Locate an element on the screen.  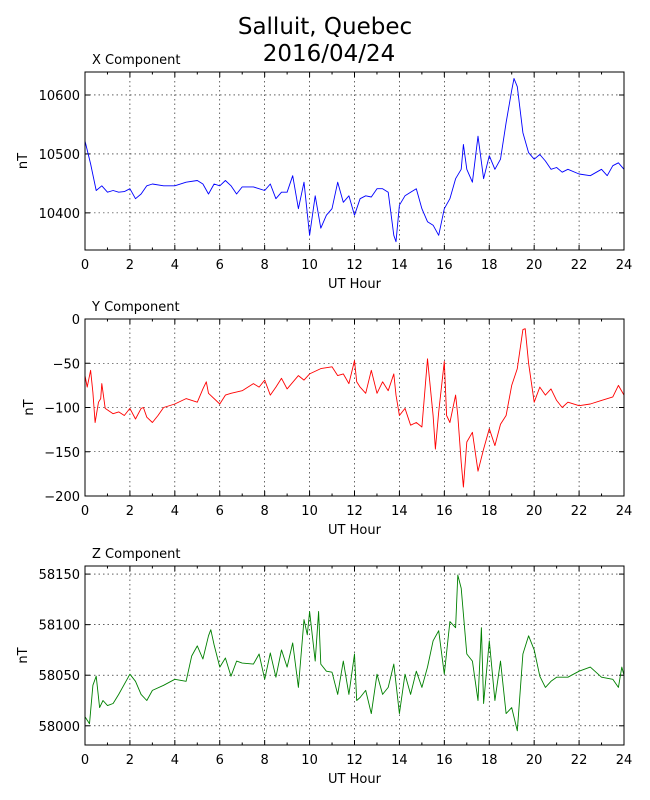
y-tick-label: −50 is located at coordinates (66, 364).